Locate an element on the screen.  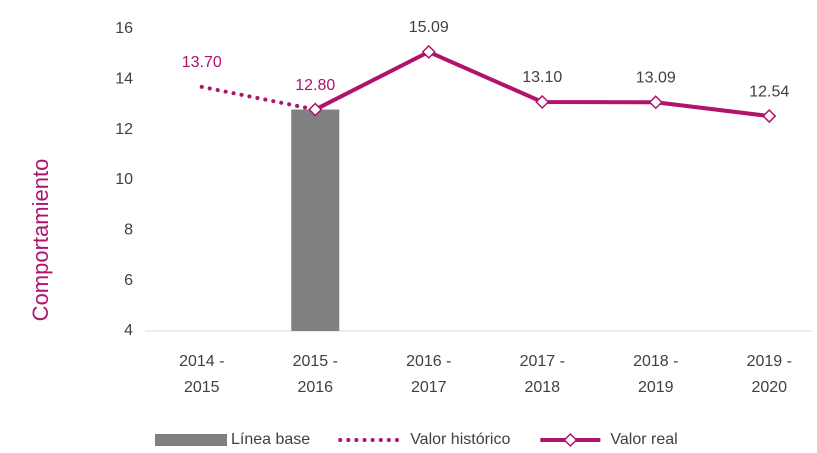
y-tick-label: 8 is located at coordinates (128, 230).